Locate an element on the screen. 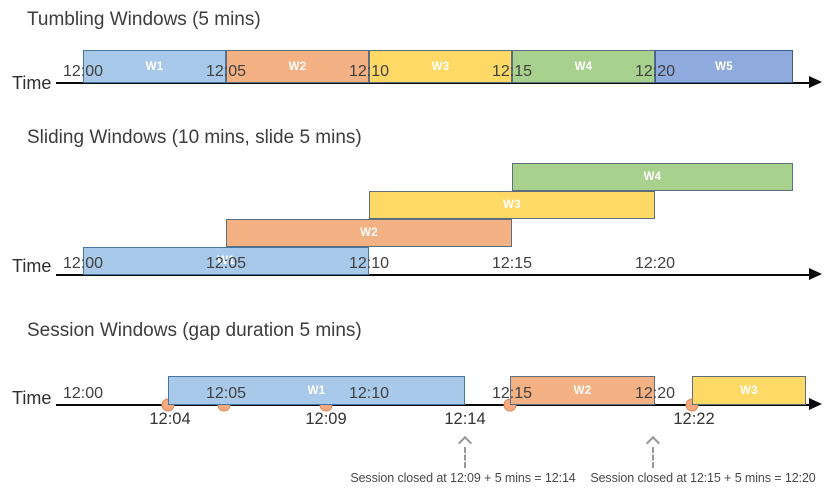 The width and height of the screenshot is (829, 498). section-title: Sliding Windows (10 mins, slide 5 mins) is located at coordinates (194, 137).